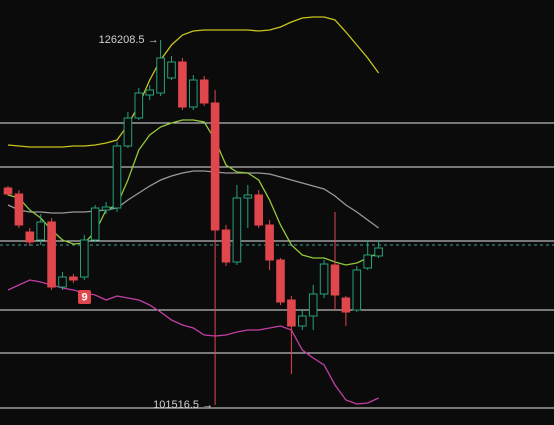 The image size is (554, 425). I want to click on indicator-line, so click(193, 199).